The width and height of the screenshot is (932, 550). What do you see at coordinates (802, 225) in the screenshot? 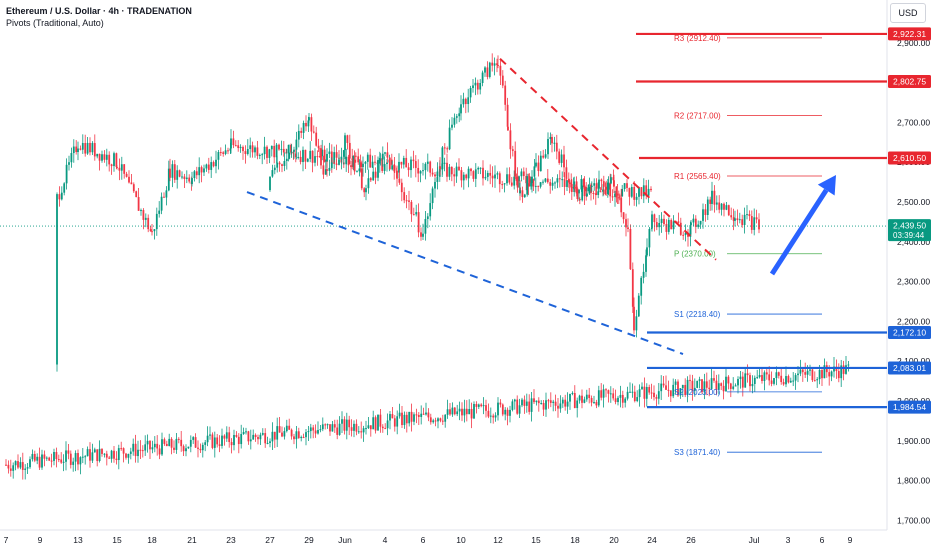
I see `bullish-projection-arrow` at bounding box center [802, 225].